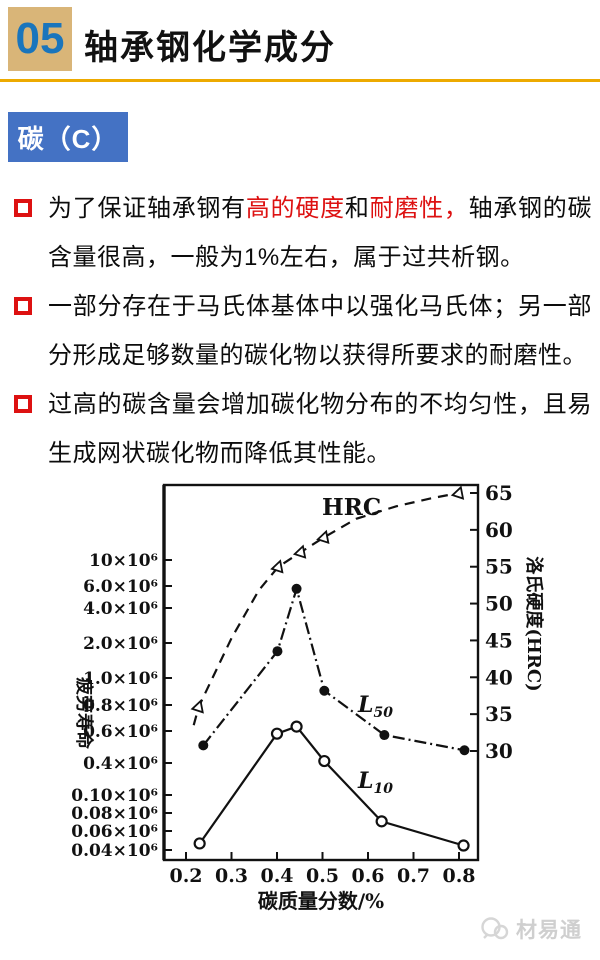  I want to click on highlighted-text: 耐磨性，, so click(419, 208).